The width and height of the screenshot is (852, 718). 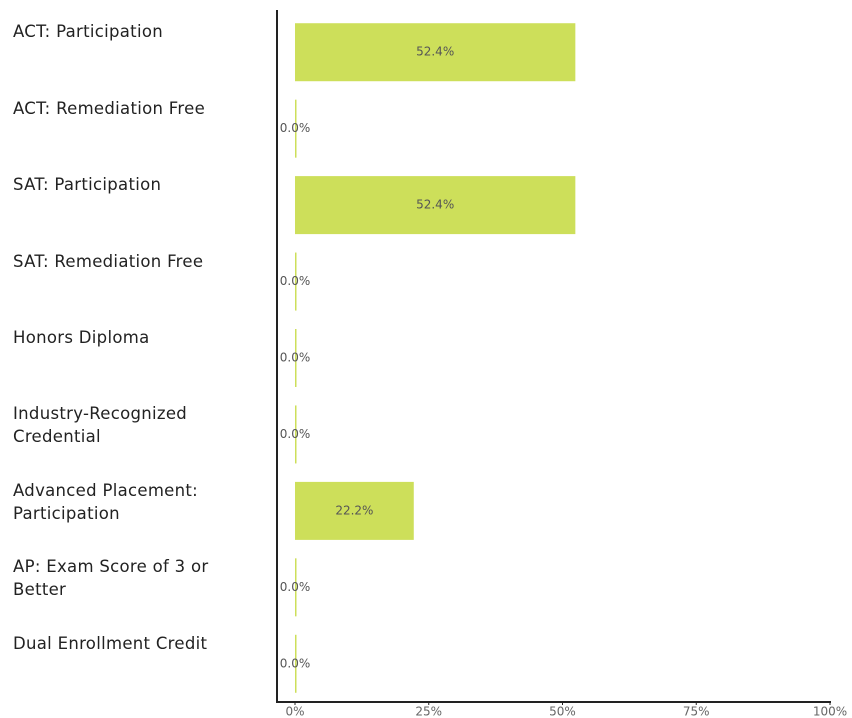 What do you see at coordinates (88, 32) in the screenshot?
I see `category-label: ACT: Participation` at bounding box center [88, 32].